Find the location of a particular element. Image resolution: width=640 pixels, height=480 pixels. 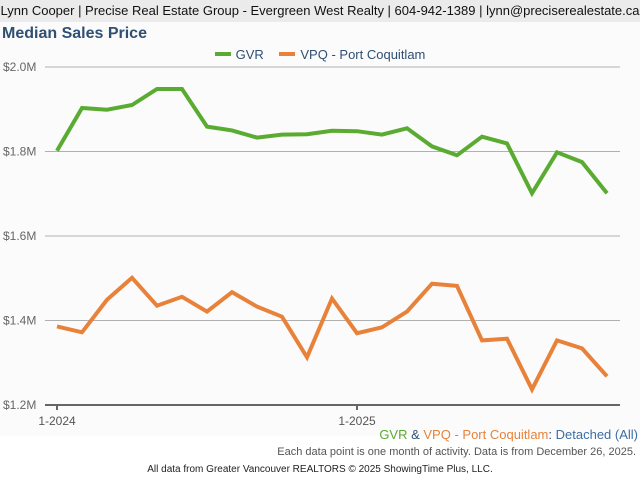

x-axis: 1-2024 1-2025 is located at coordinates (207, 416).